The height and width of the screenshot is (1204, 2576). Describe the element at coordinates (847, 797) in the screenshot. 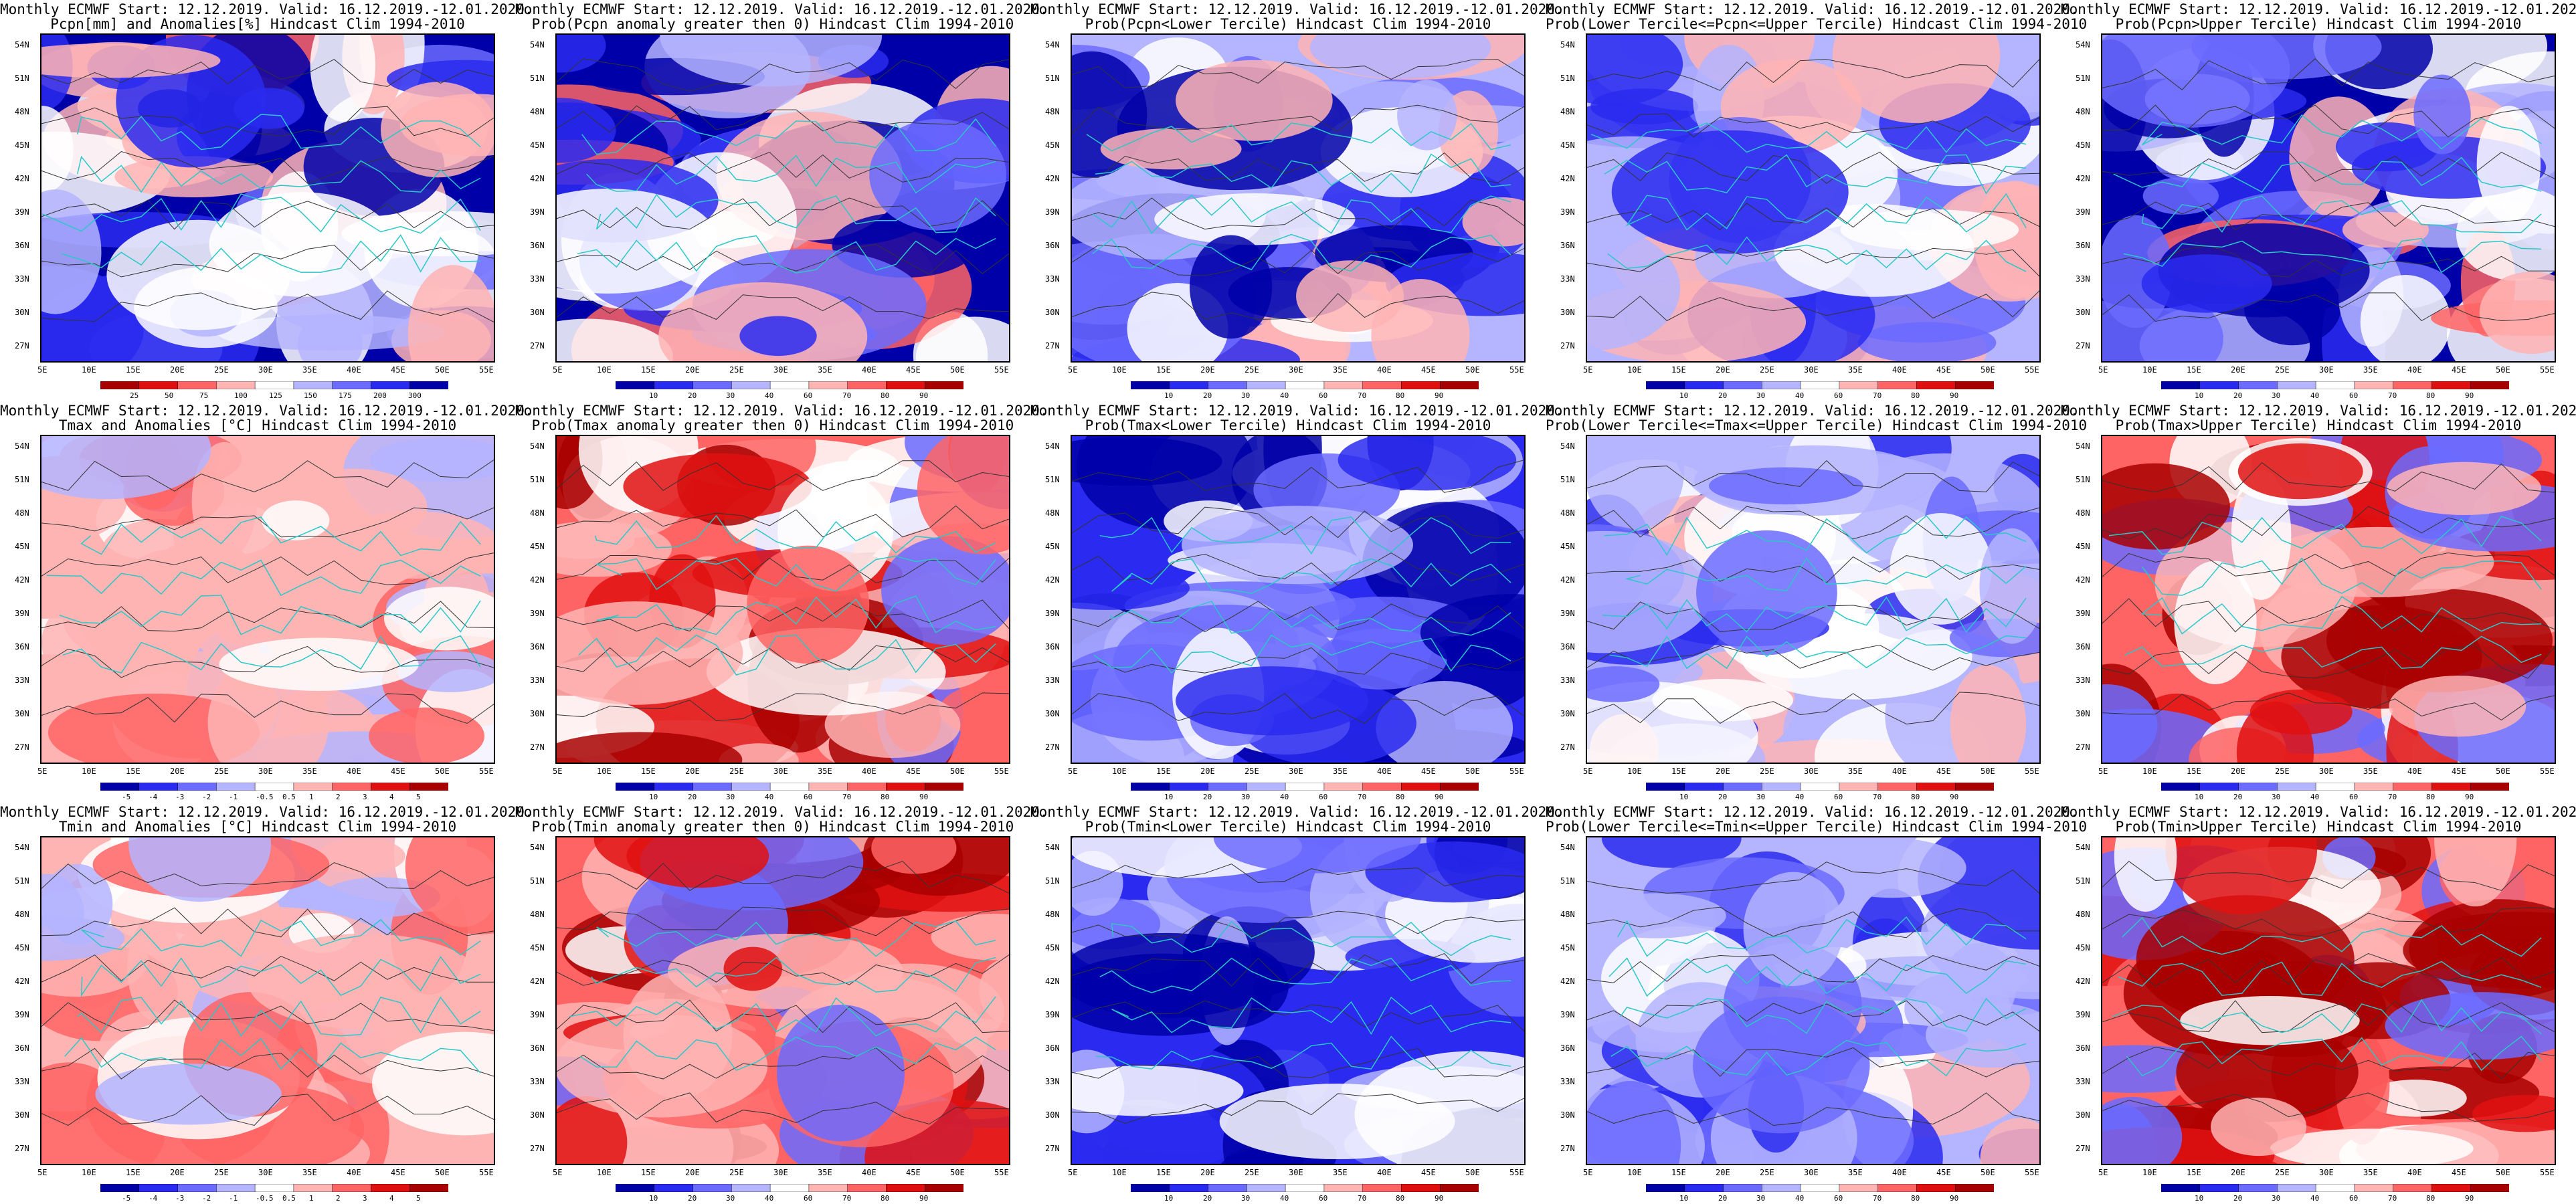

I see `colorbar-label: 70` at that location.